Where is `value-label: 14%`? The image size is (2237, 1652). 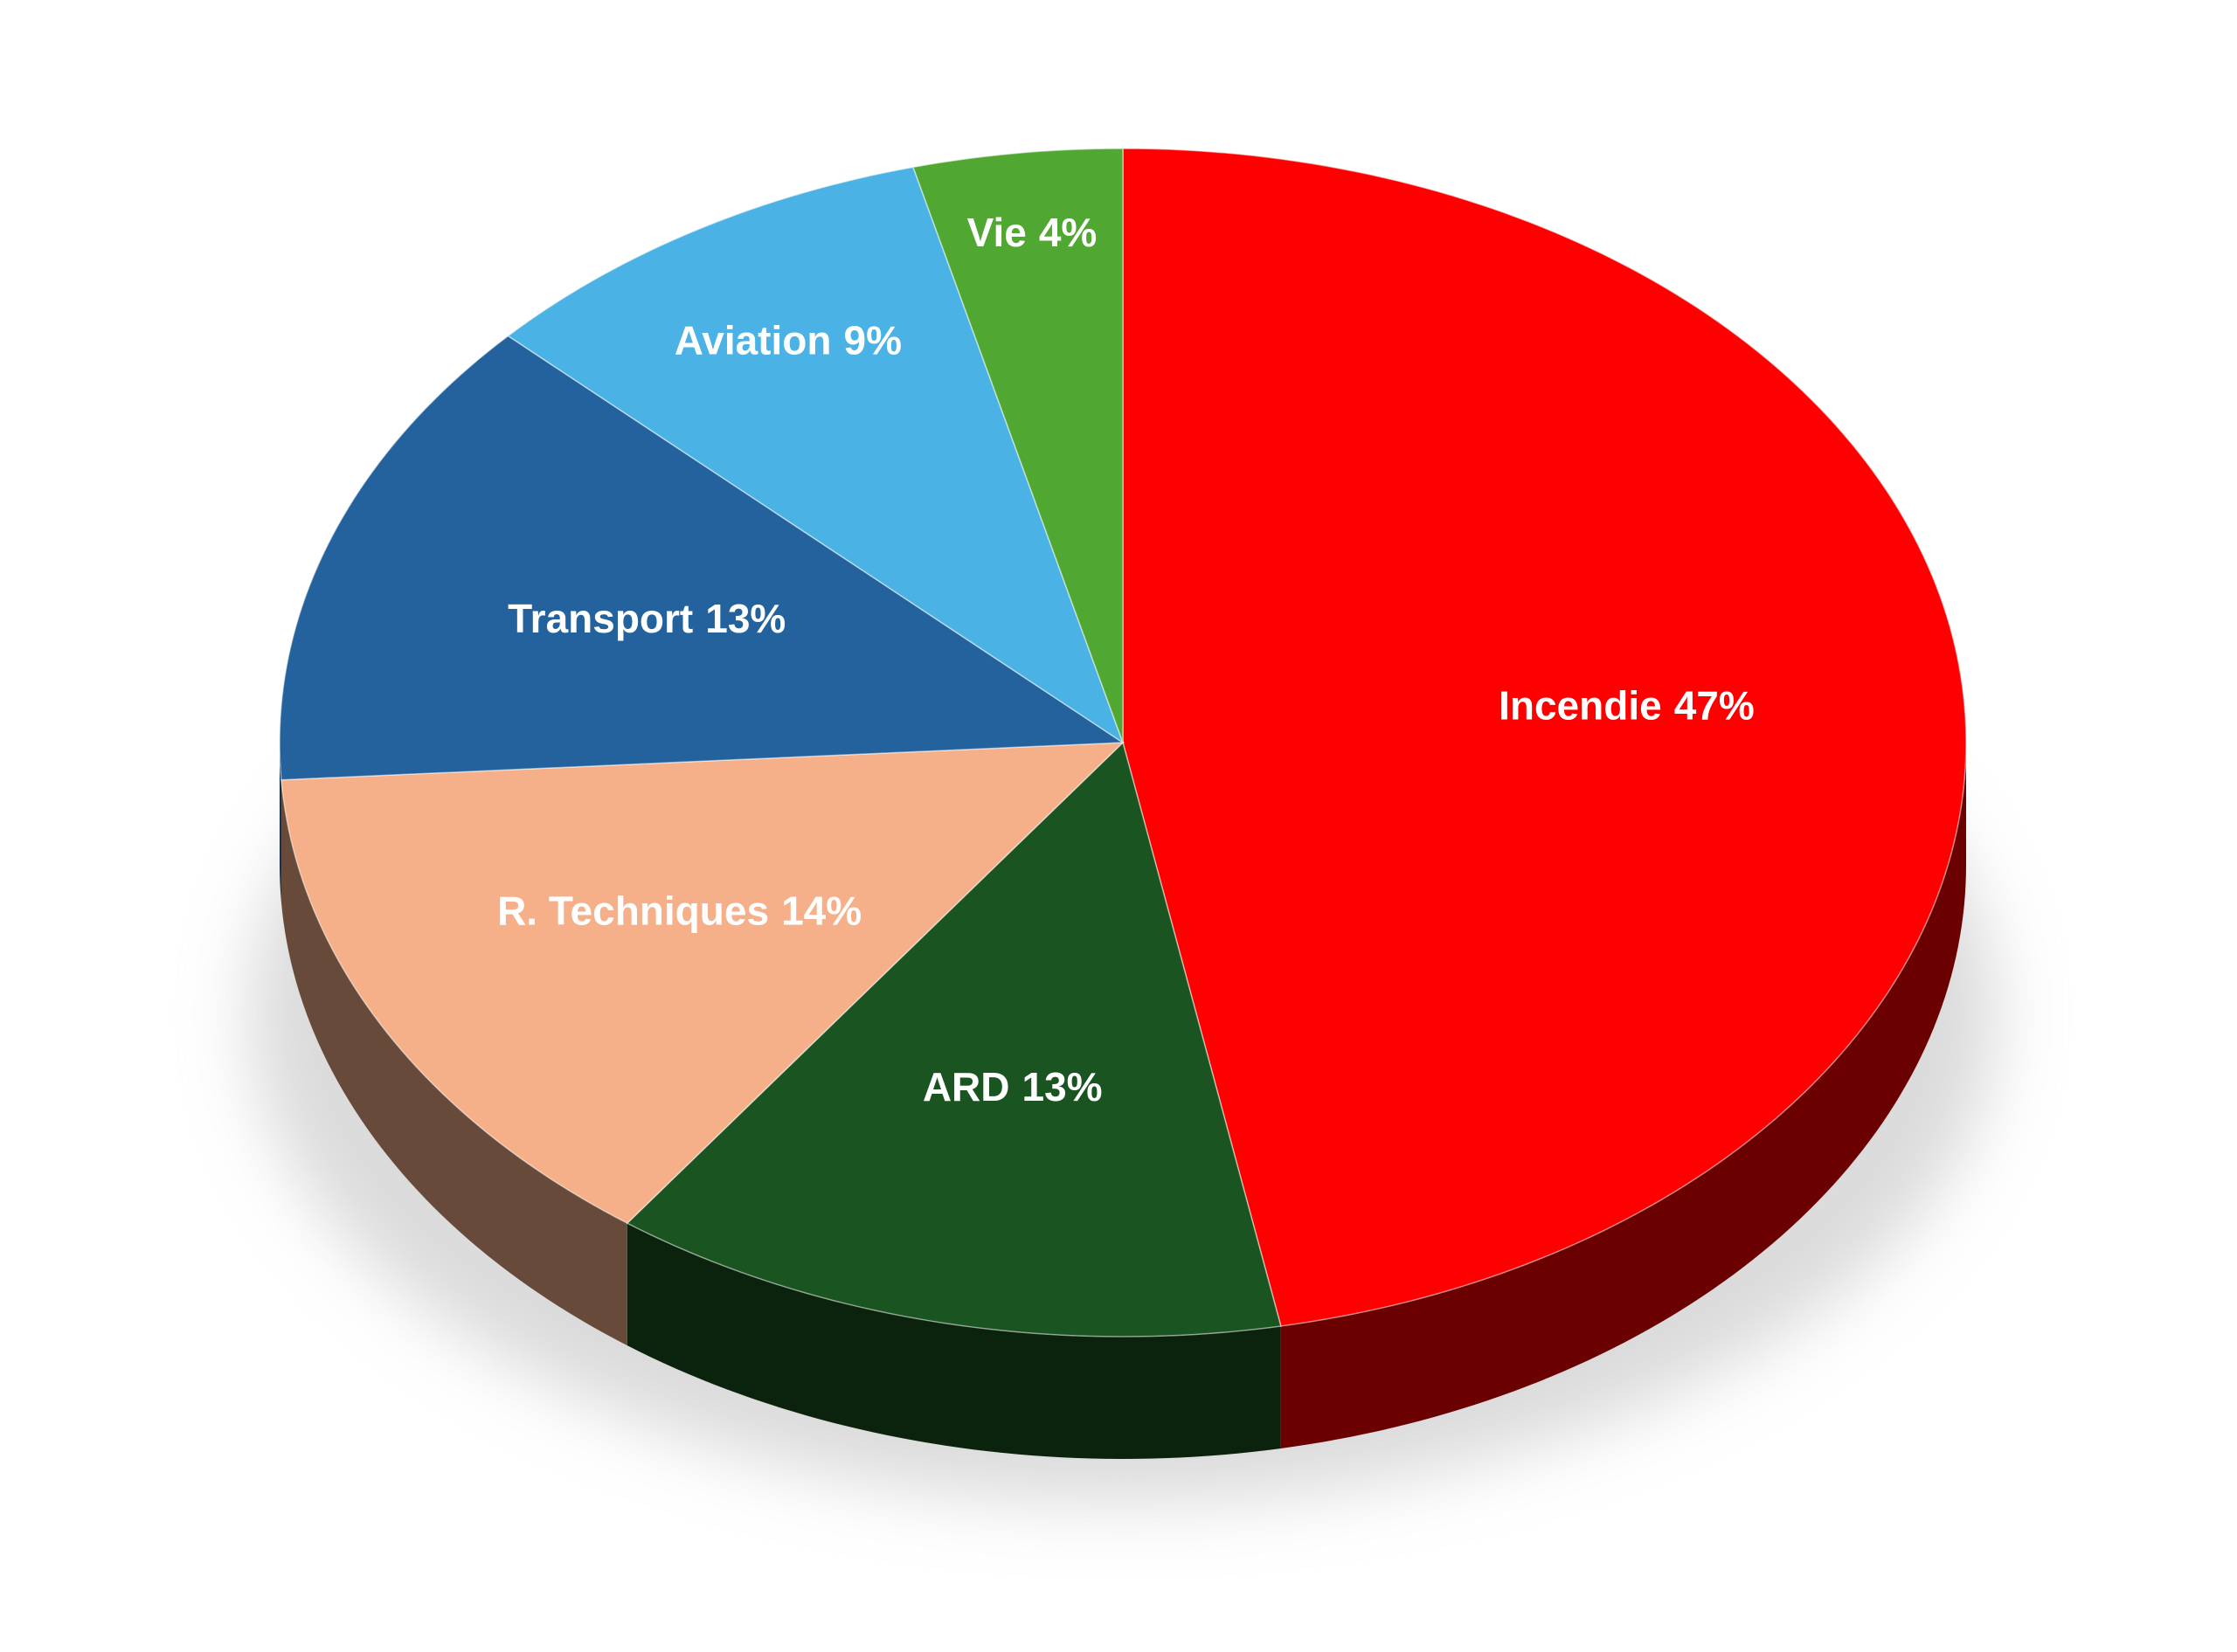
value-label: 14% is located at coordinates (821, 911).